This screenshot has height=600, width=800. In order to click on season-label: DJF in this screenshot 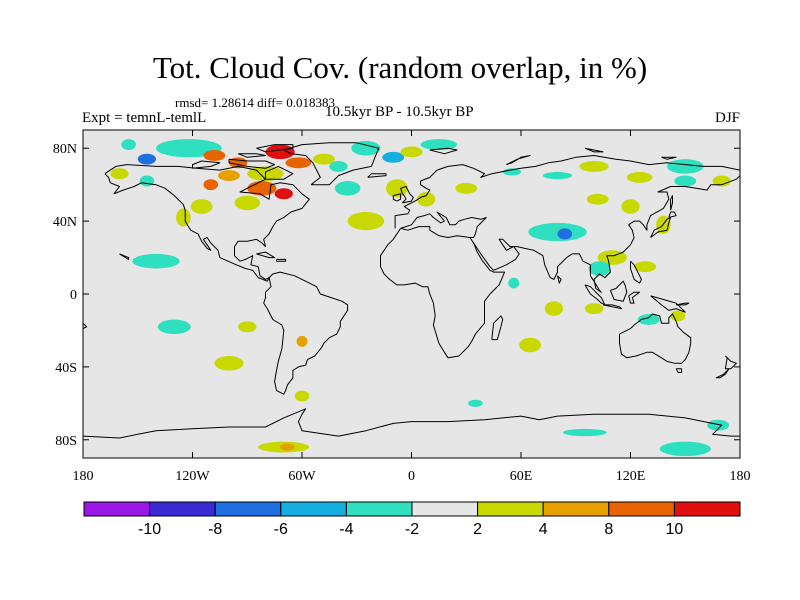, I will do `click(727, 118)`.